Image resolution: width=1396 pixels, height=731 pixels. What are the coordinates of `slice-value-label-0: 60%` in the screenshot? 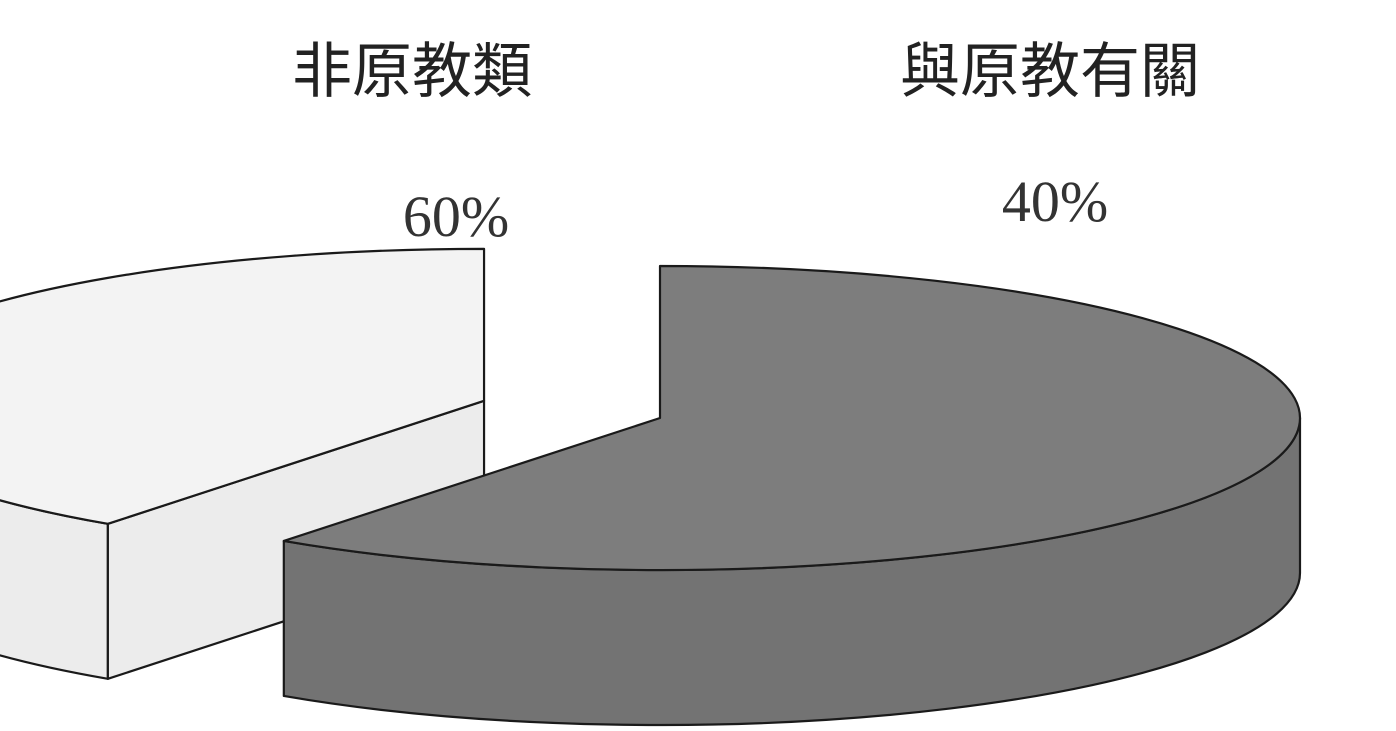 It's located at (456, 216).